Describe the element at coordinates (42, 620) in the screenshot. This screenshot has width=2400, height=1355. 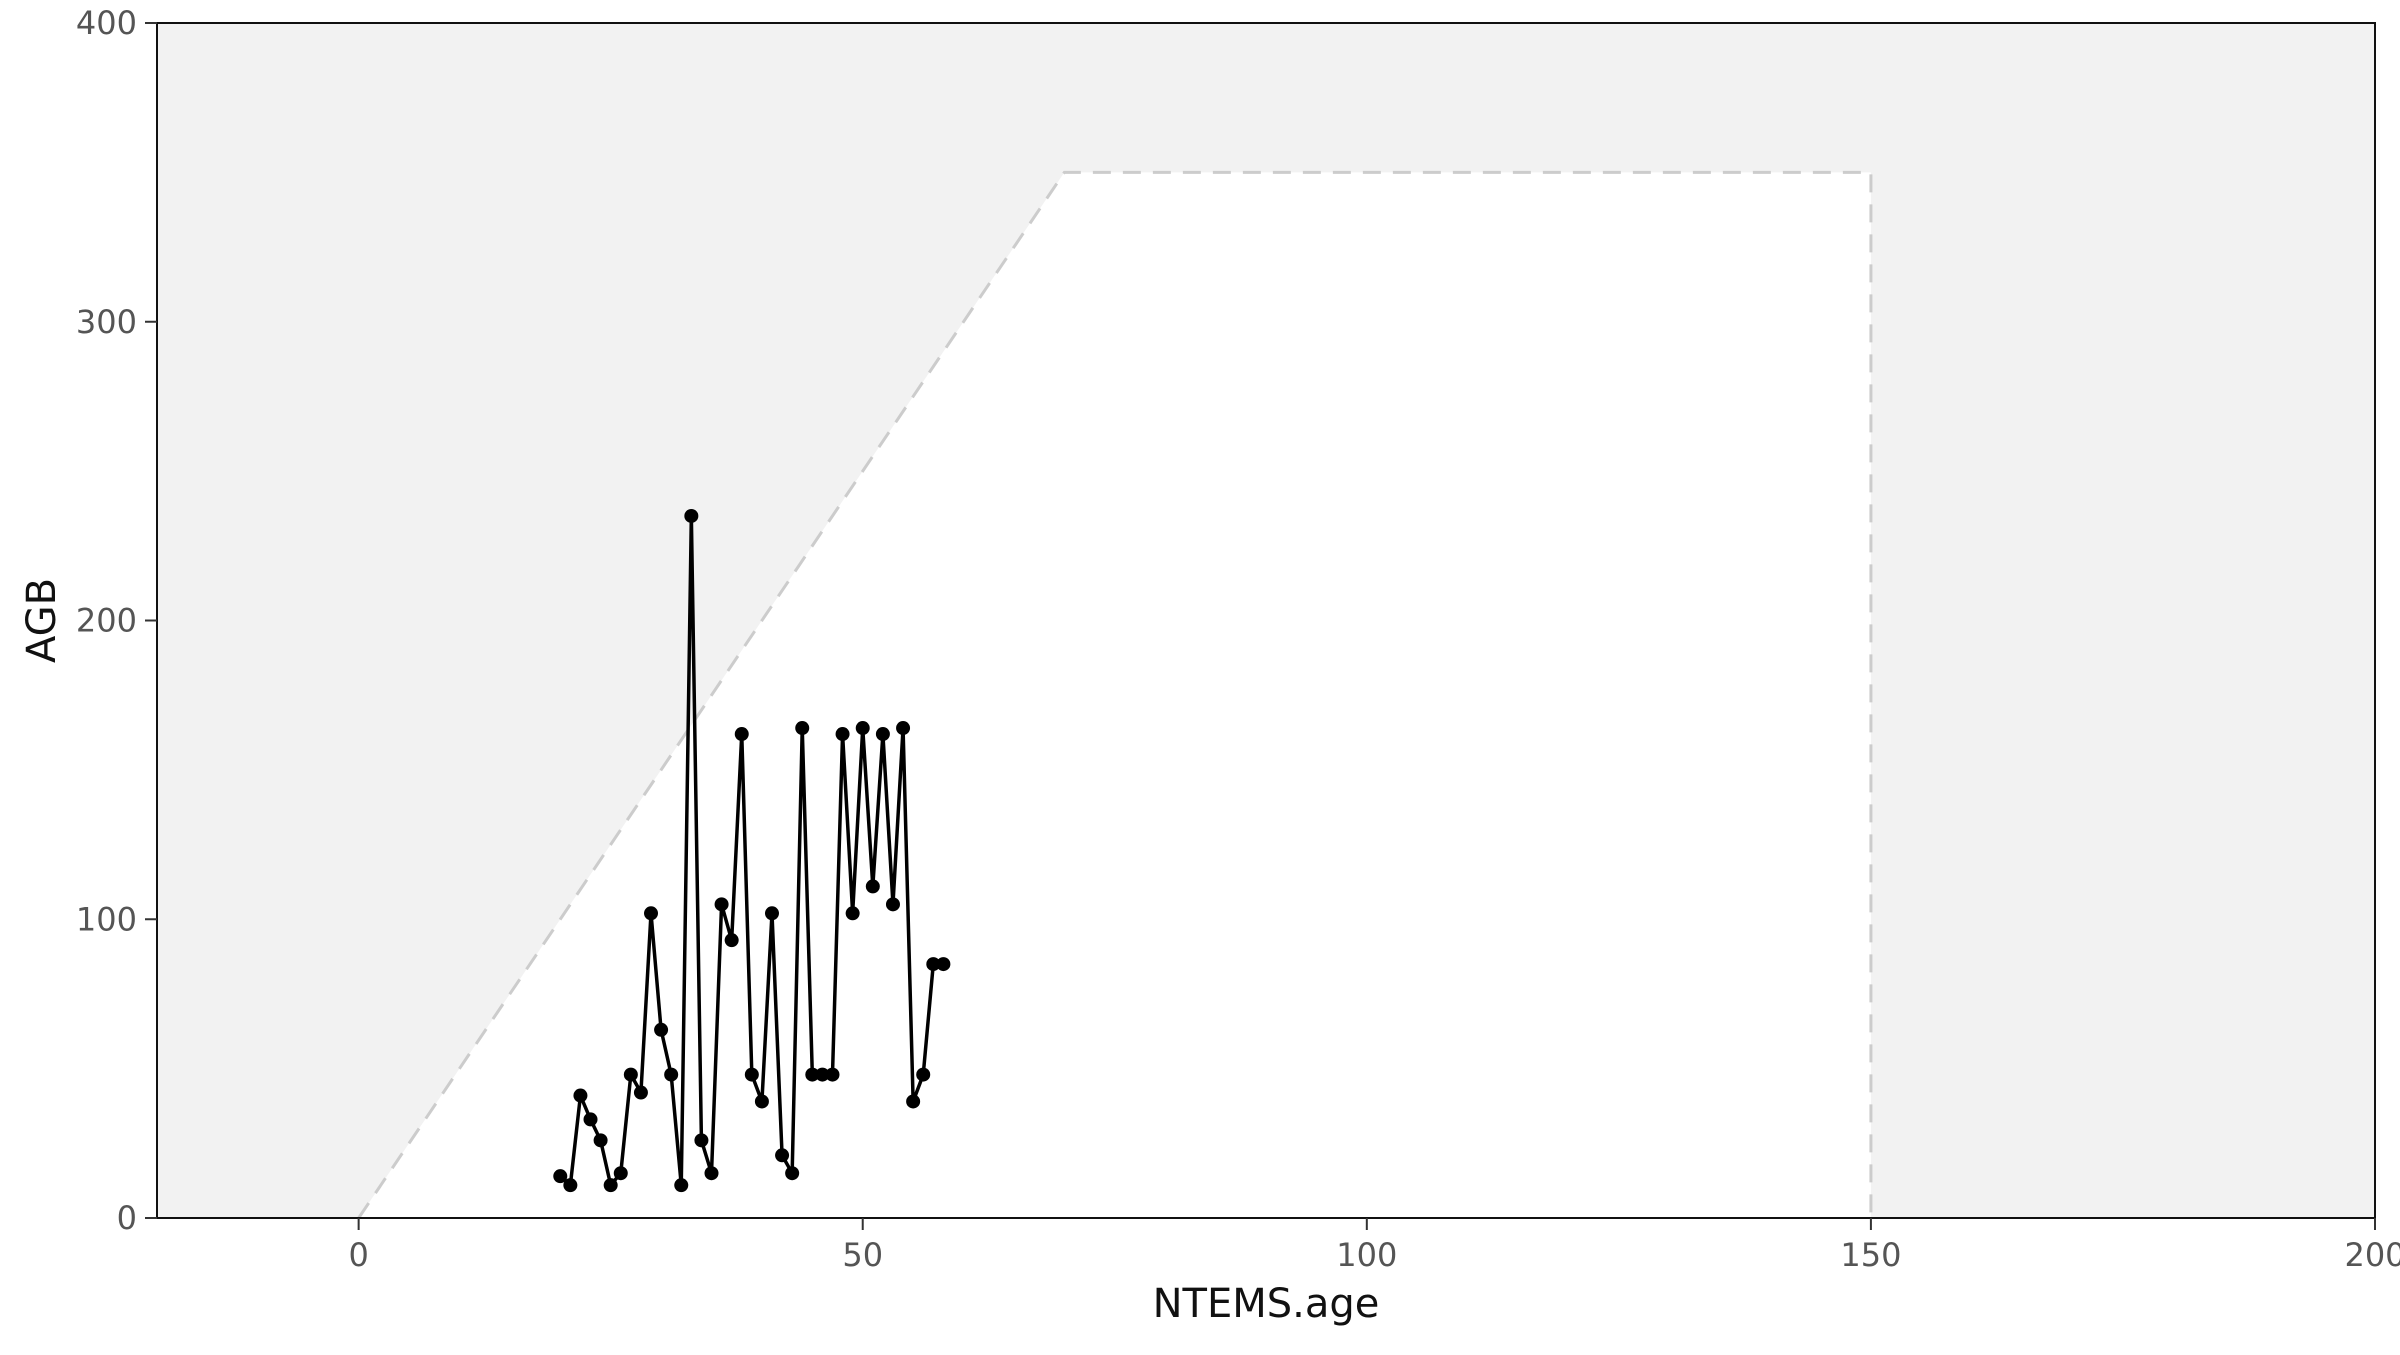
I see `y-axis-title: AGB` at that location.